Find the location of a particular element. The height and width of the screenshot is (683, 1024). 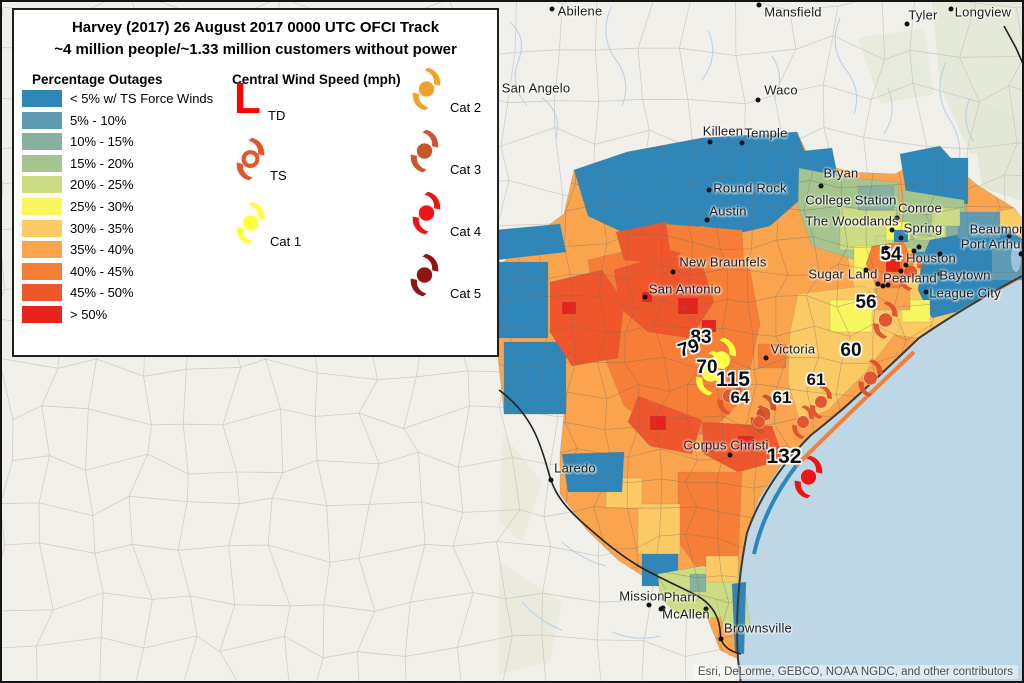

wind-class-label: TD is located at coordinates (277, 115).